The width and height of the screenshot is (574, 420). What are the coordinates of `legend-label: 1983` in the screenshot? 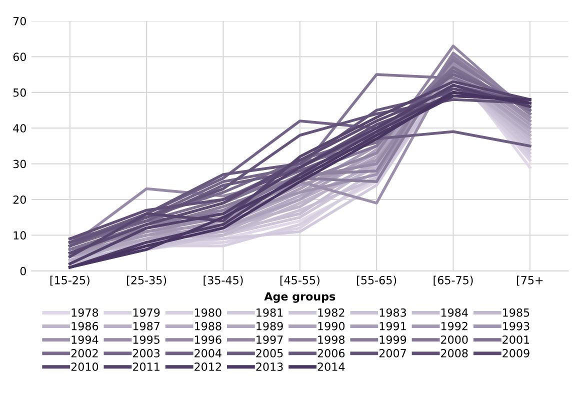 It's located at (393, 312).